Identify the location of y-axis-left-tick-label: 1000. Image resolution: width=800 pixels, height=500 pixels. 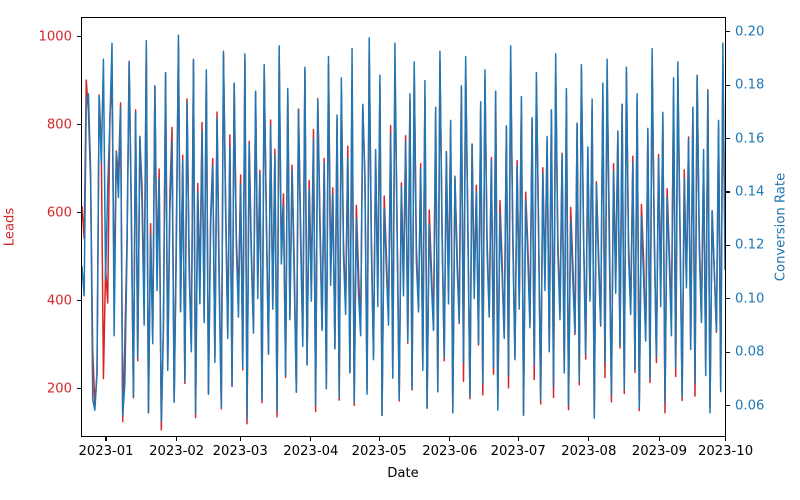
(55, 37).